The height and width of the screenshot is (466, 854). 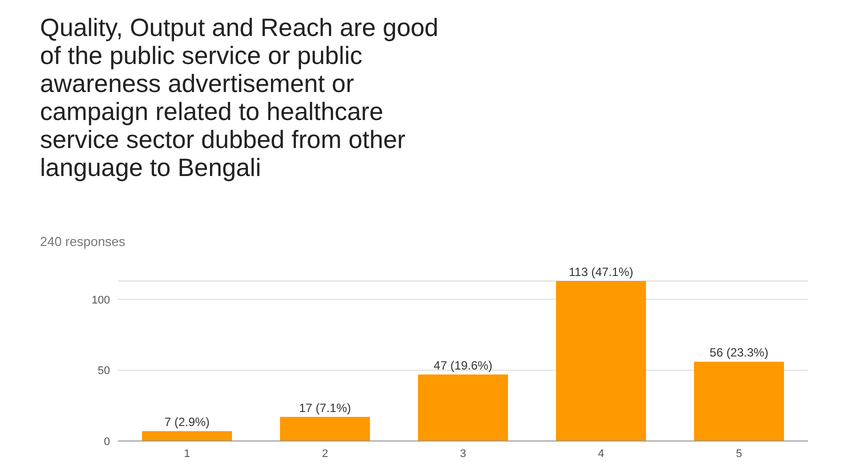 I want to click on x-tick-label: 5, so click(x=739, y=454).